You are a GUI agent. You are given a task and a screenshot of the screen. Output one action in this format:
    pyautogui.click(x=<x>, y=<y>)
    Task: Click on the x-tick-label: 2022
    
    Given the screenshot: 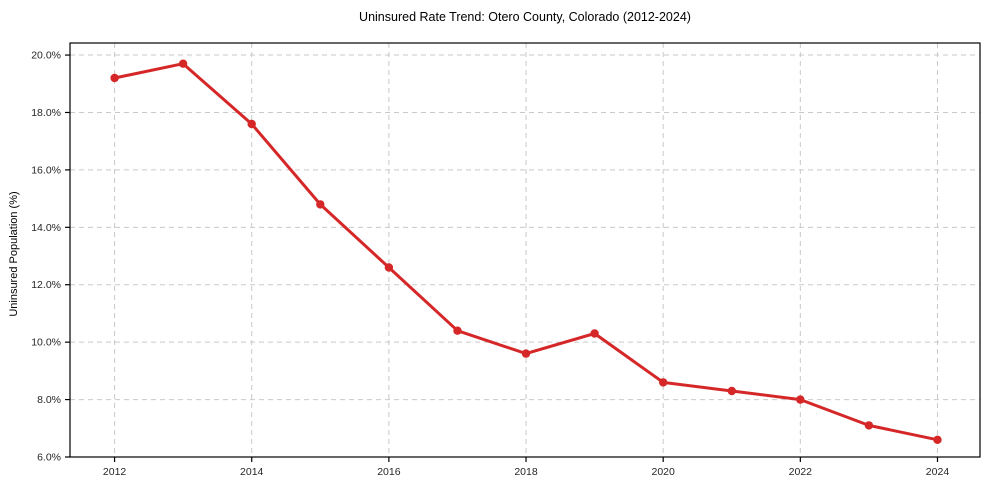 What is the action you would take?
    pyautogui.click(x=801, y=472)
    